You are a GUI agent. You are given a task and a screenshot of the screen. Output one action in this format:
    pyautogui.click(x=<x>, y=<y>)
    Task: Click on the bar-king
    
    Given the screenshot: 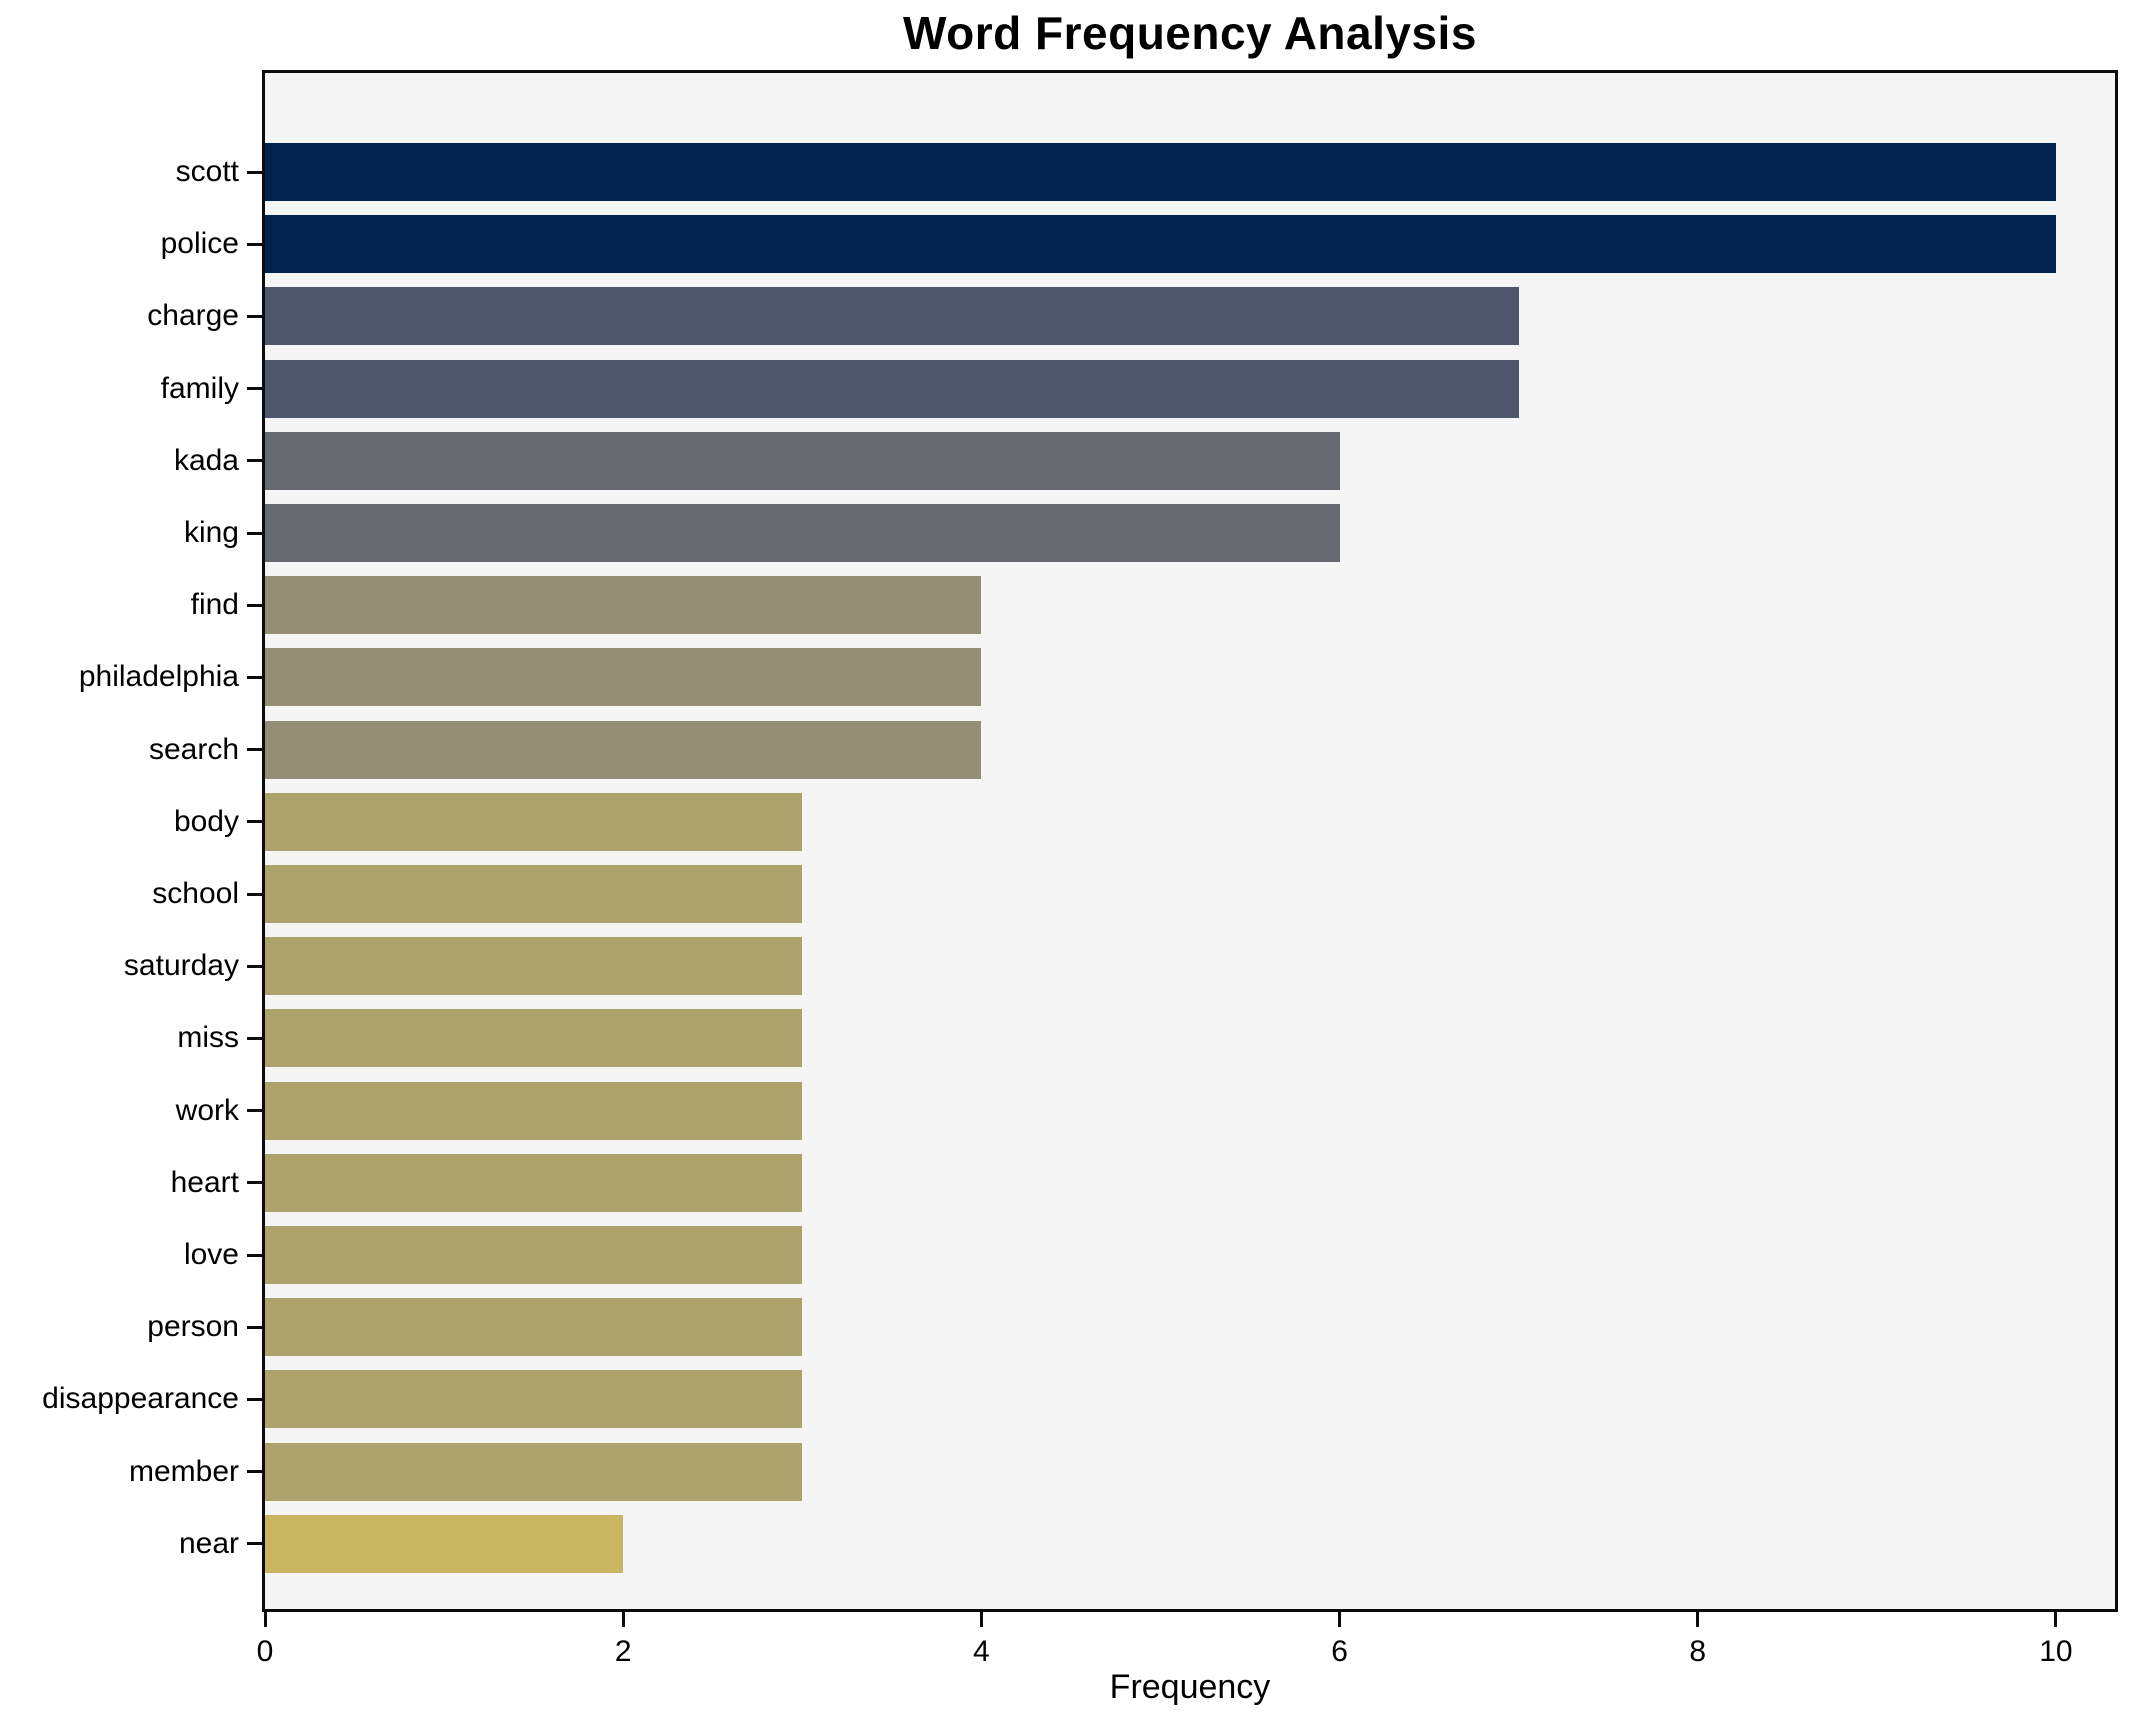 What is the action you would take?
    pyautogui.click(x=802, y=533)
    